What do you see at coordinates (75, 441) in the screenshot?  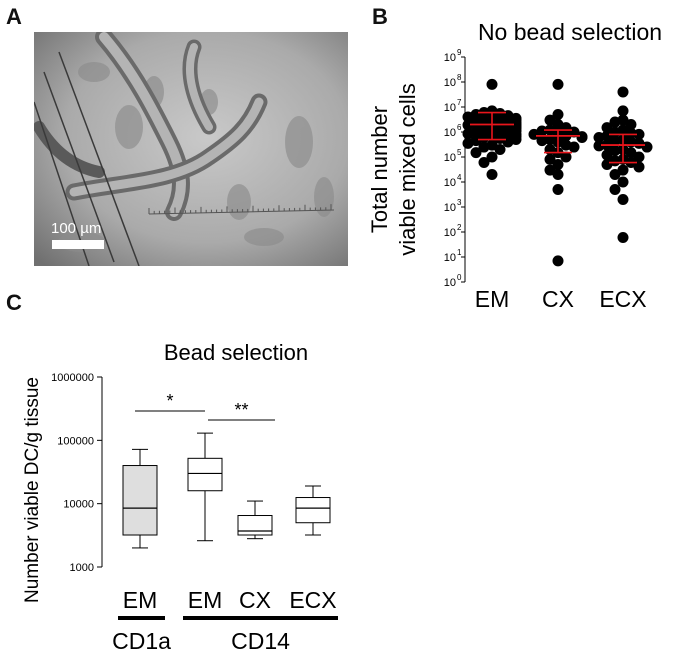 I see `chart-c-y-tick-label: 100000` at bounding box center [75, 441].